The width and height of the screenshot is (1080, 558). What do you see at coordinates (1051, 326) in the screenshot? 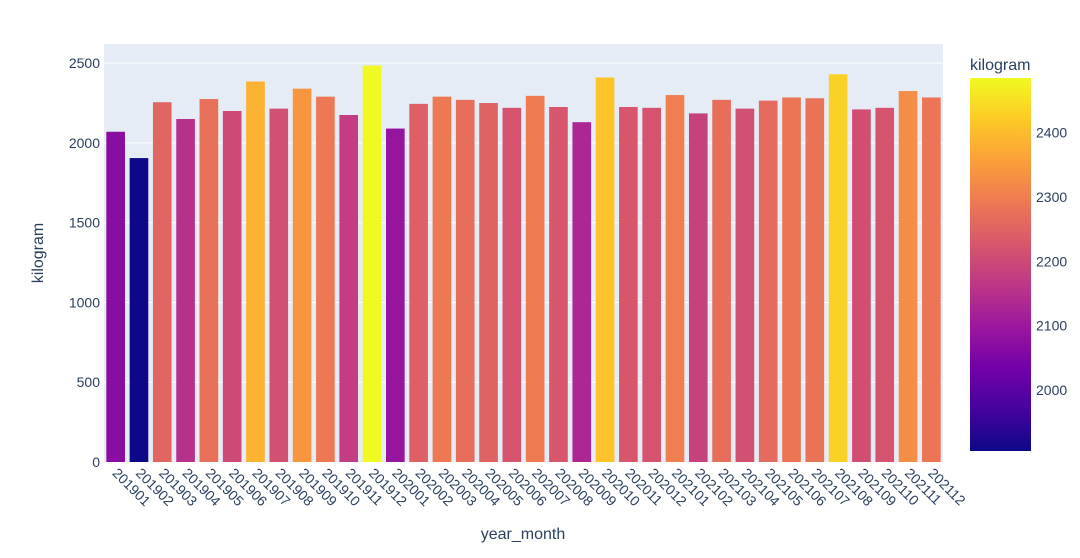
I see `colorbar-tick-label: 2100` at bounding box center [1051, 326].